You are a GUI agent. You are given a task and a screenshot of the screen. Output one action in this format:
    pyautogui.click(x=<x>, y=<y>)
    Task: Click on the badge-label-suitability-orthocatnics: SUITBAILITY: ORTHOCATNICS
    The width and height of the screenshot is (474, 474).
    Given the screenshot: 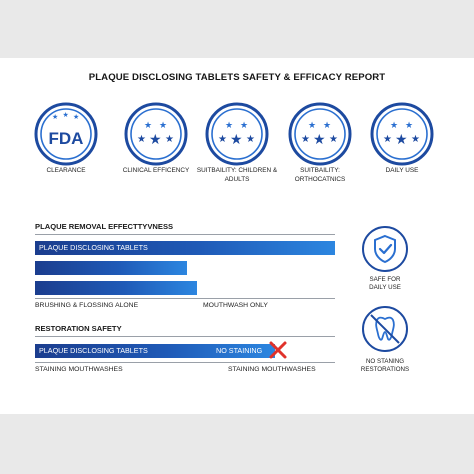 What is the action you would take?
    pyautogui.click(x=320, y=175)
    